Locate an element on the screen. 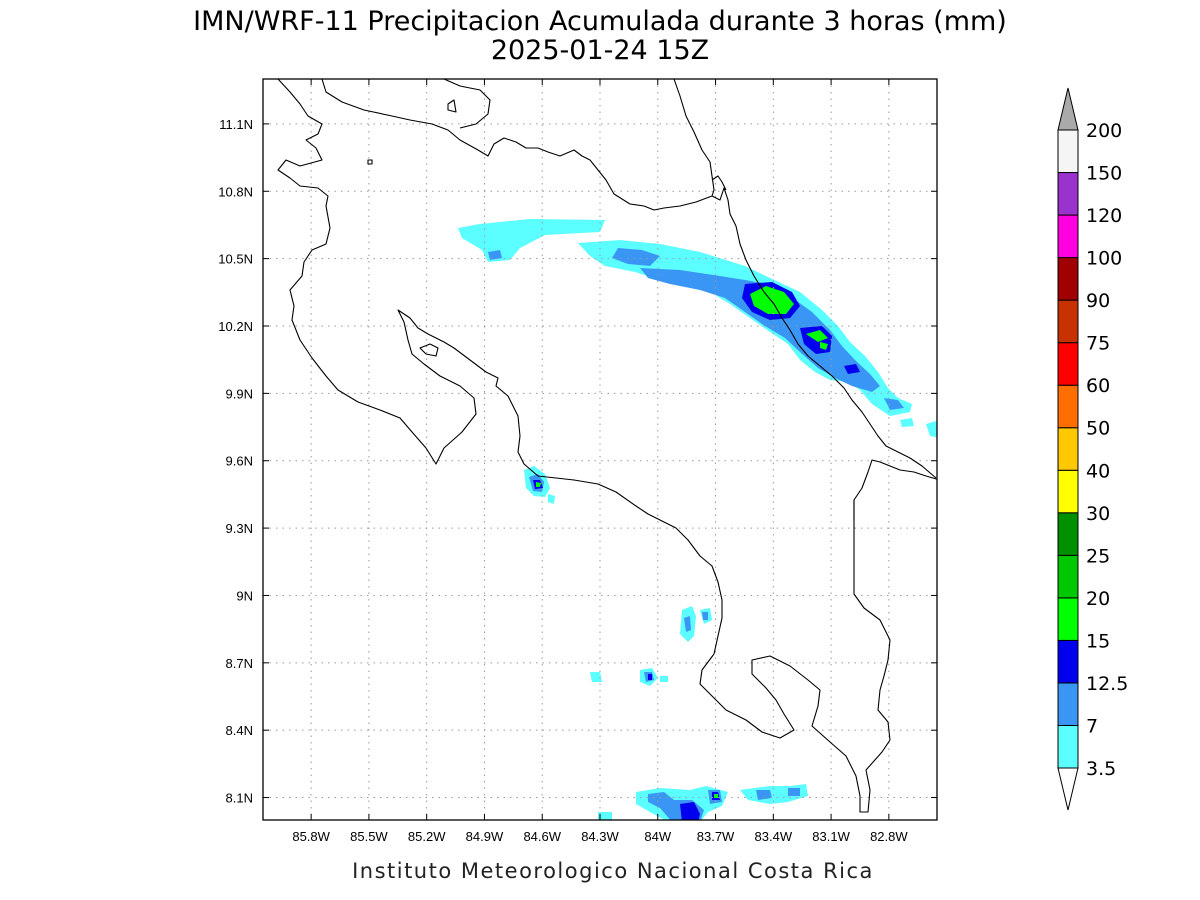  lat-tick-label: 10.2N is located at coordinates (235, 326).